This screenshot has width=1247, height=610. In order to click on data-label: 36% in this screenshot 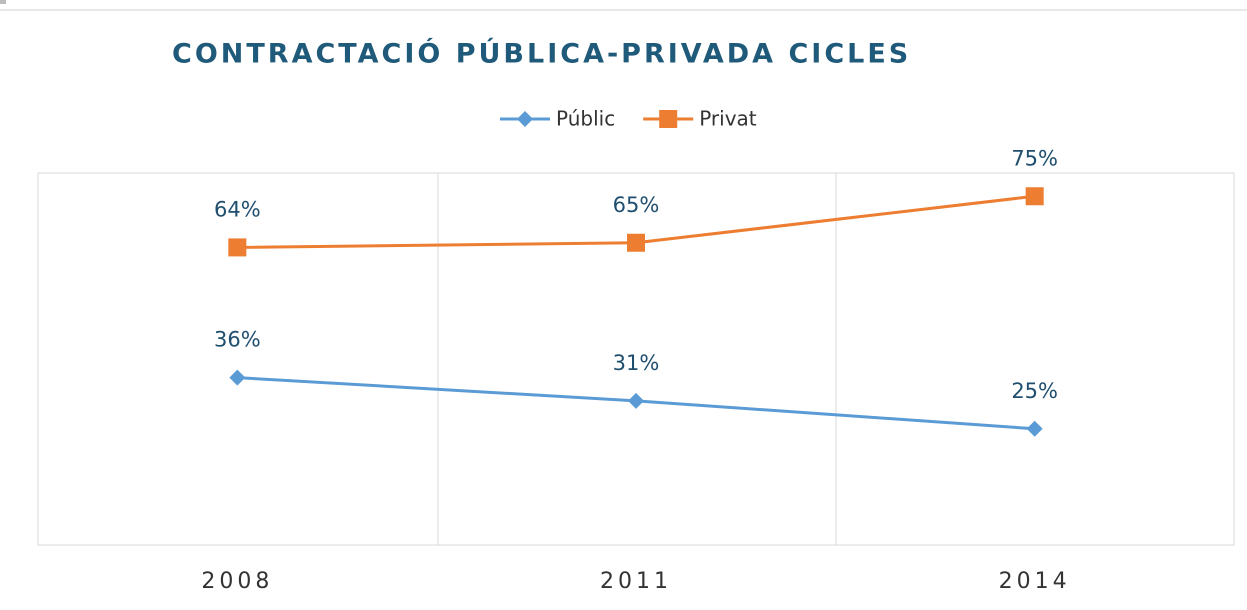, I will do `click(237, 340)`.